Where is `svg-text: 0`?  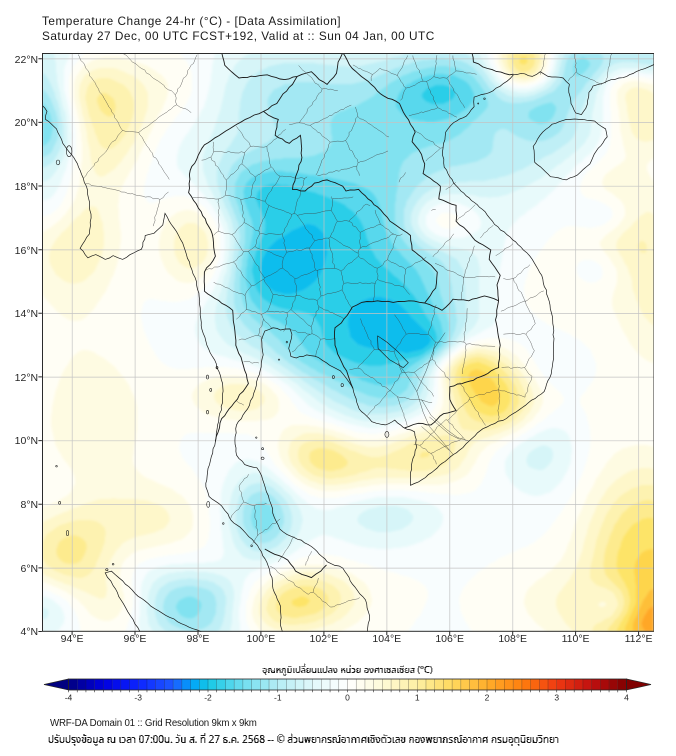
svg-text: 0 is located at coordinates (347, 698).